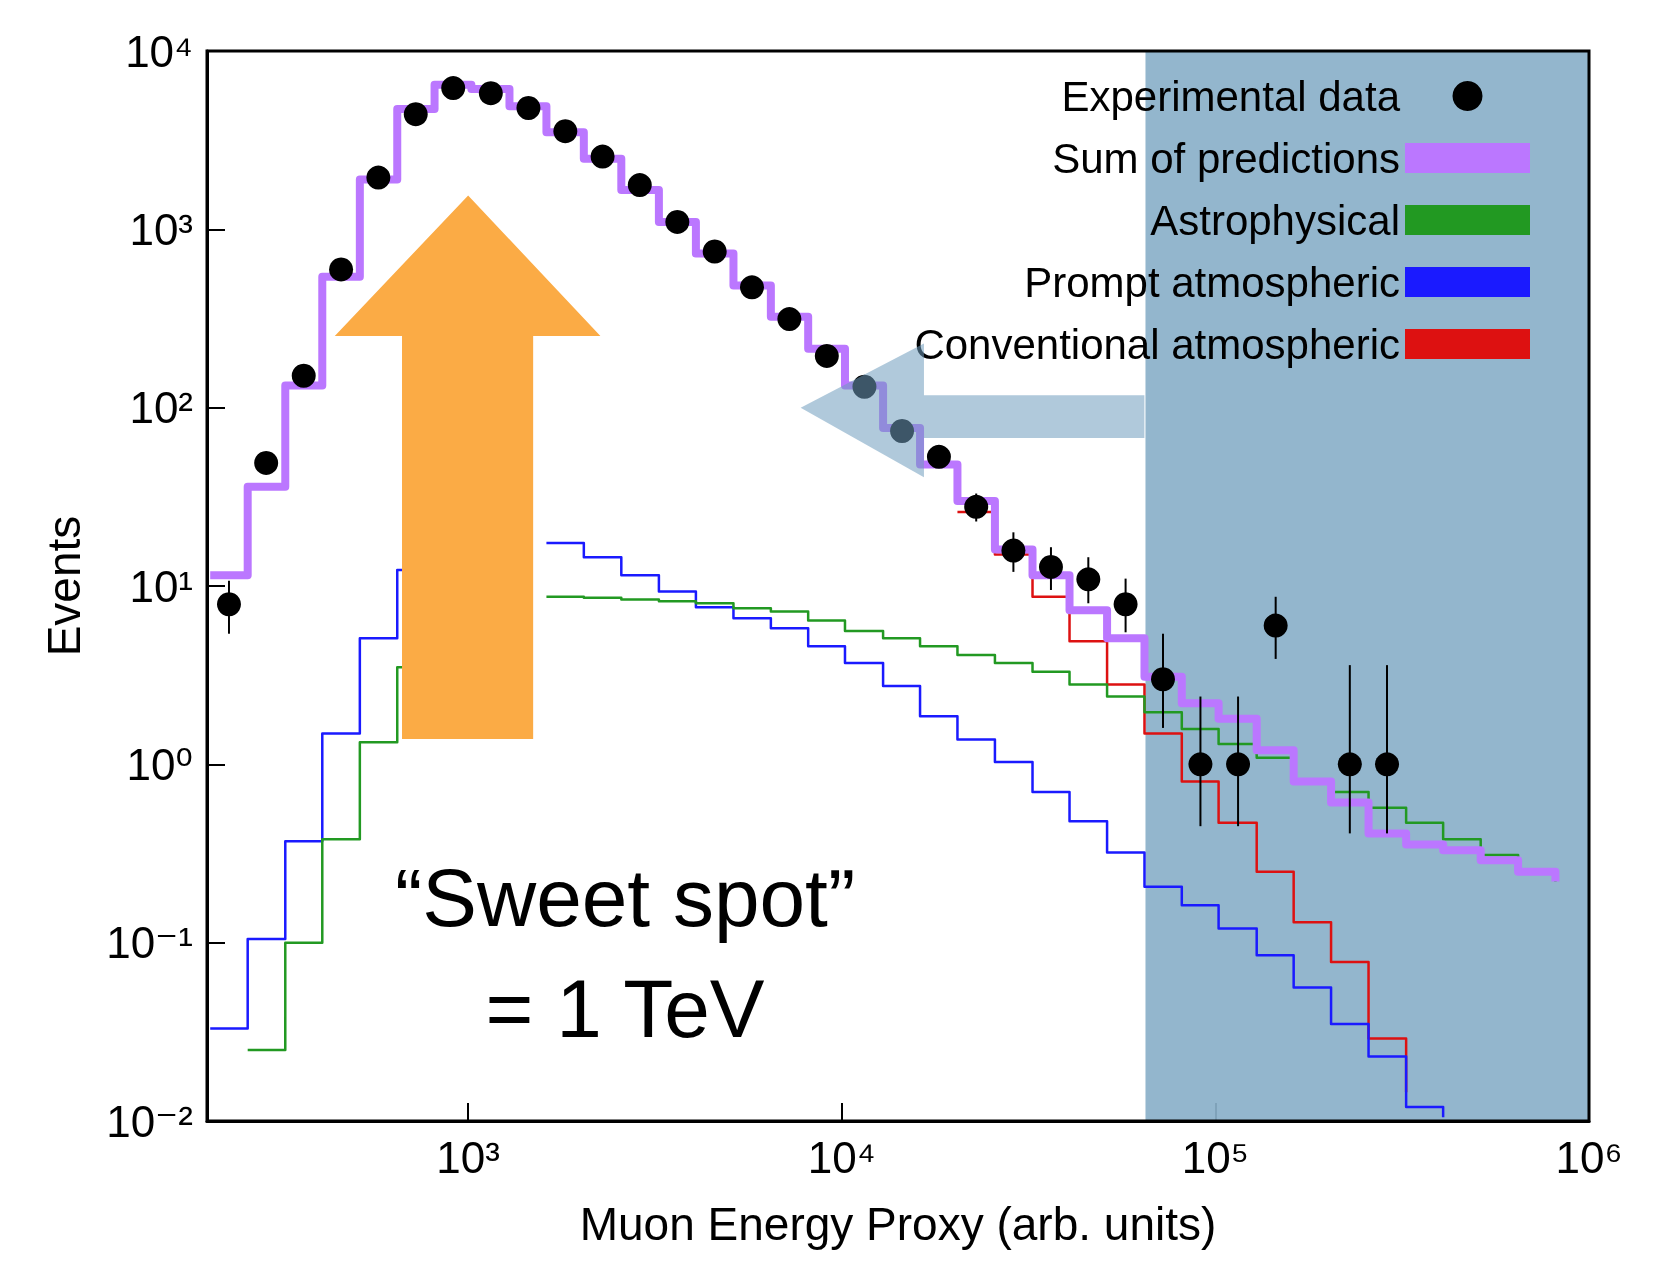 This screenshot has width=1655, height=1283. I want to click on x-tick-label: 10³, so click(468, 1157).